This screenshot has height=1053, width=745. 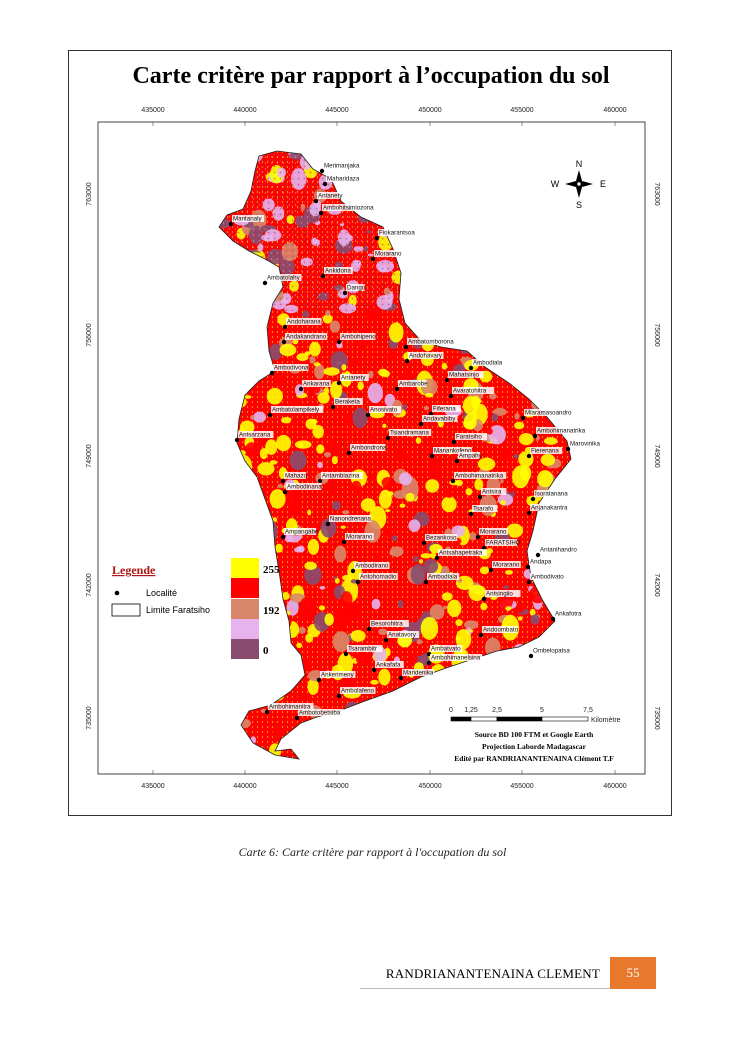 What do you see at coordinates (579, 184) in the screenshot?
I see `north-arrow-center` at bounding box center [579, 184].